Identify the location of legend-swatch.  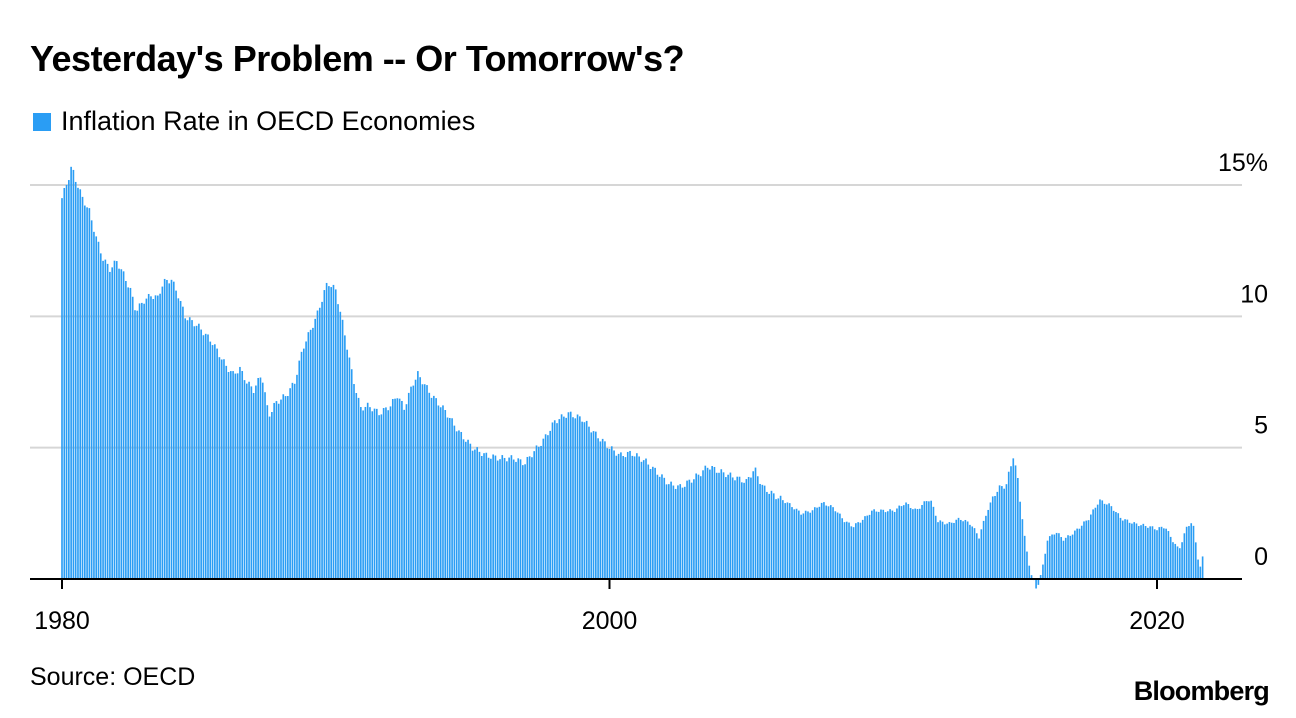
(42, 121).